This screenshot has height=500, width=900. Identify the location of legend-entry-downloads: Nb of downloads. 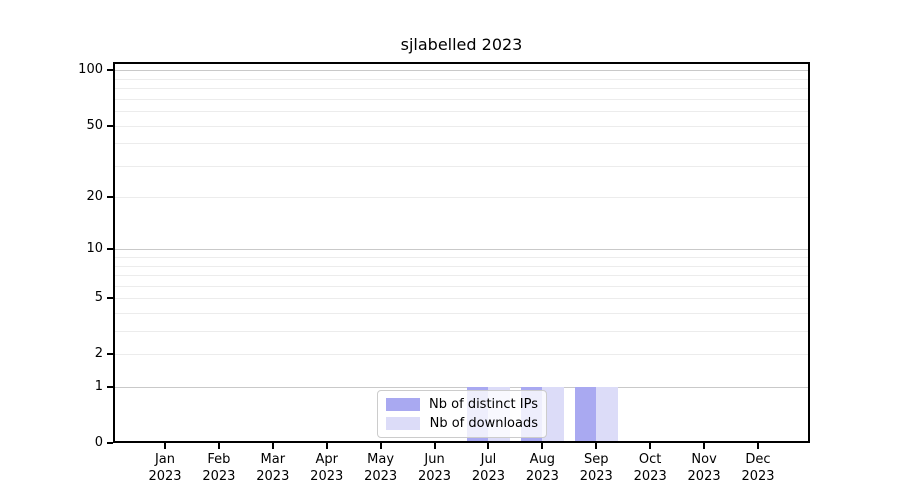
(462, 423).